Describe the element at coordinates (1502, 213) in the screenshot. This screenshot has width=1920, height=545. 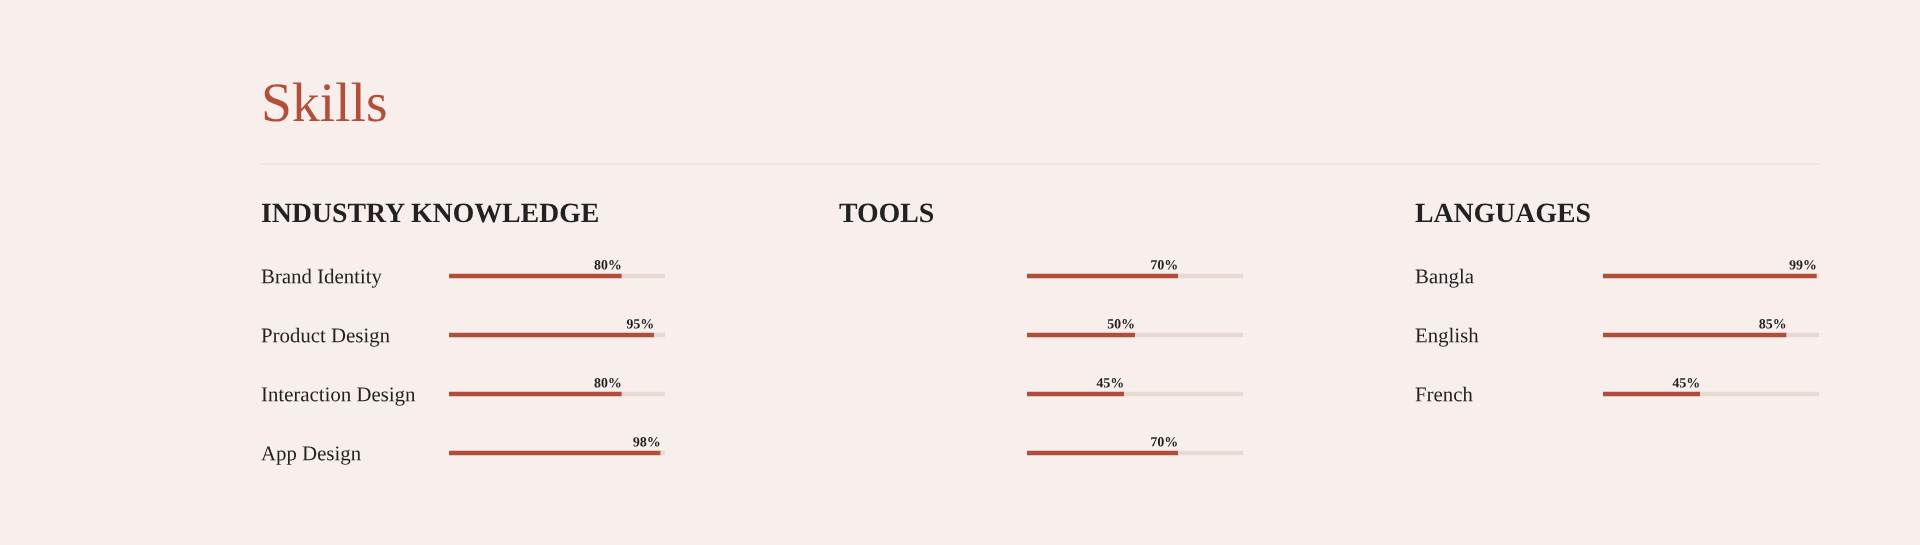
I see `chart-title: LANGUAGES` at that location.